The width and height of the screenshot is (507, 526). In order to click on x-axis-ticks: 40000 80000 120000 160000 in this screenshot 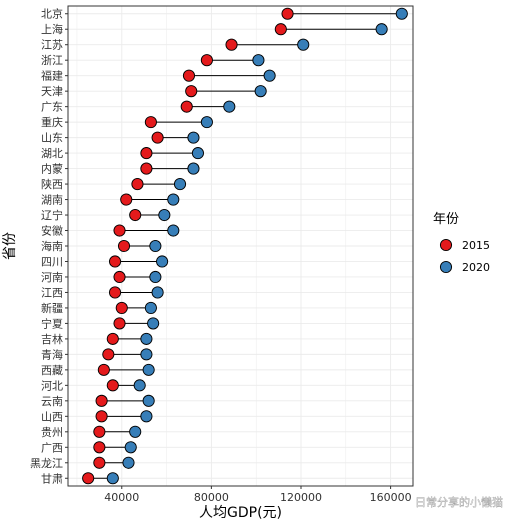, I will do `click(258, 495)`.